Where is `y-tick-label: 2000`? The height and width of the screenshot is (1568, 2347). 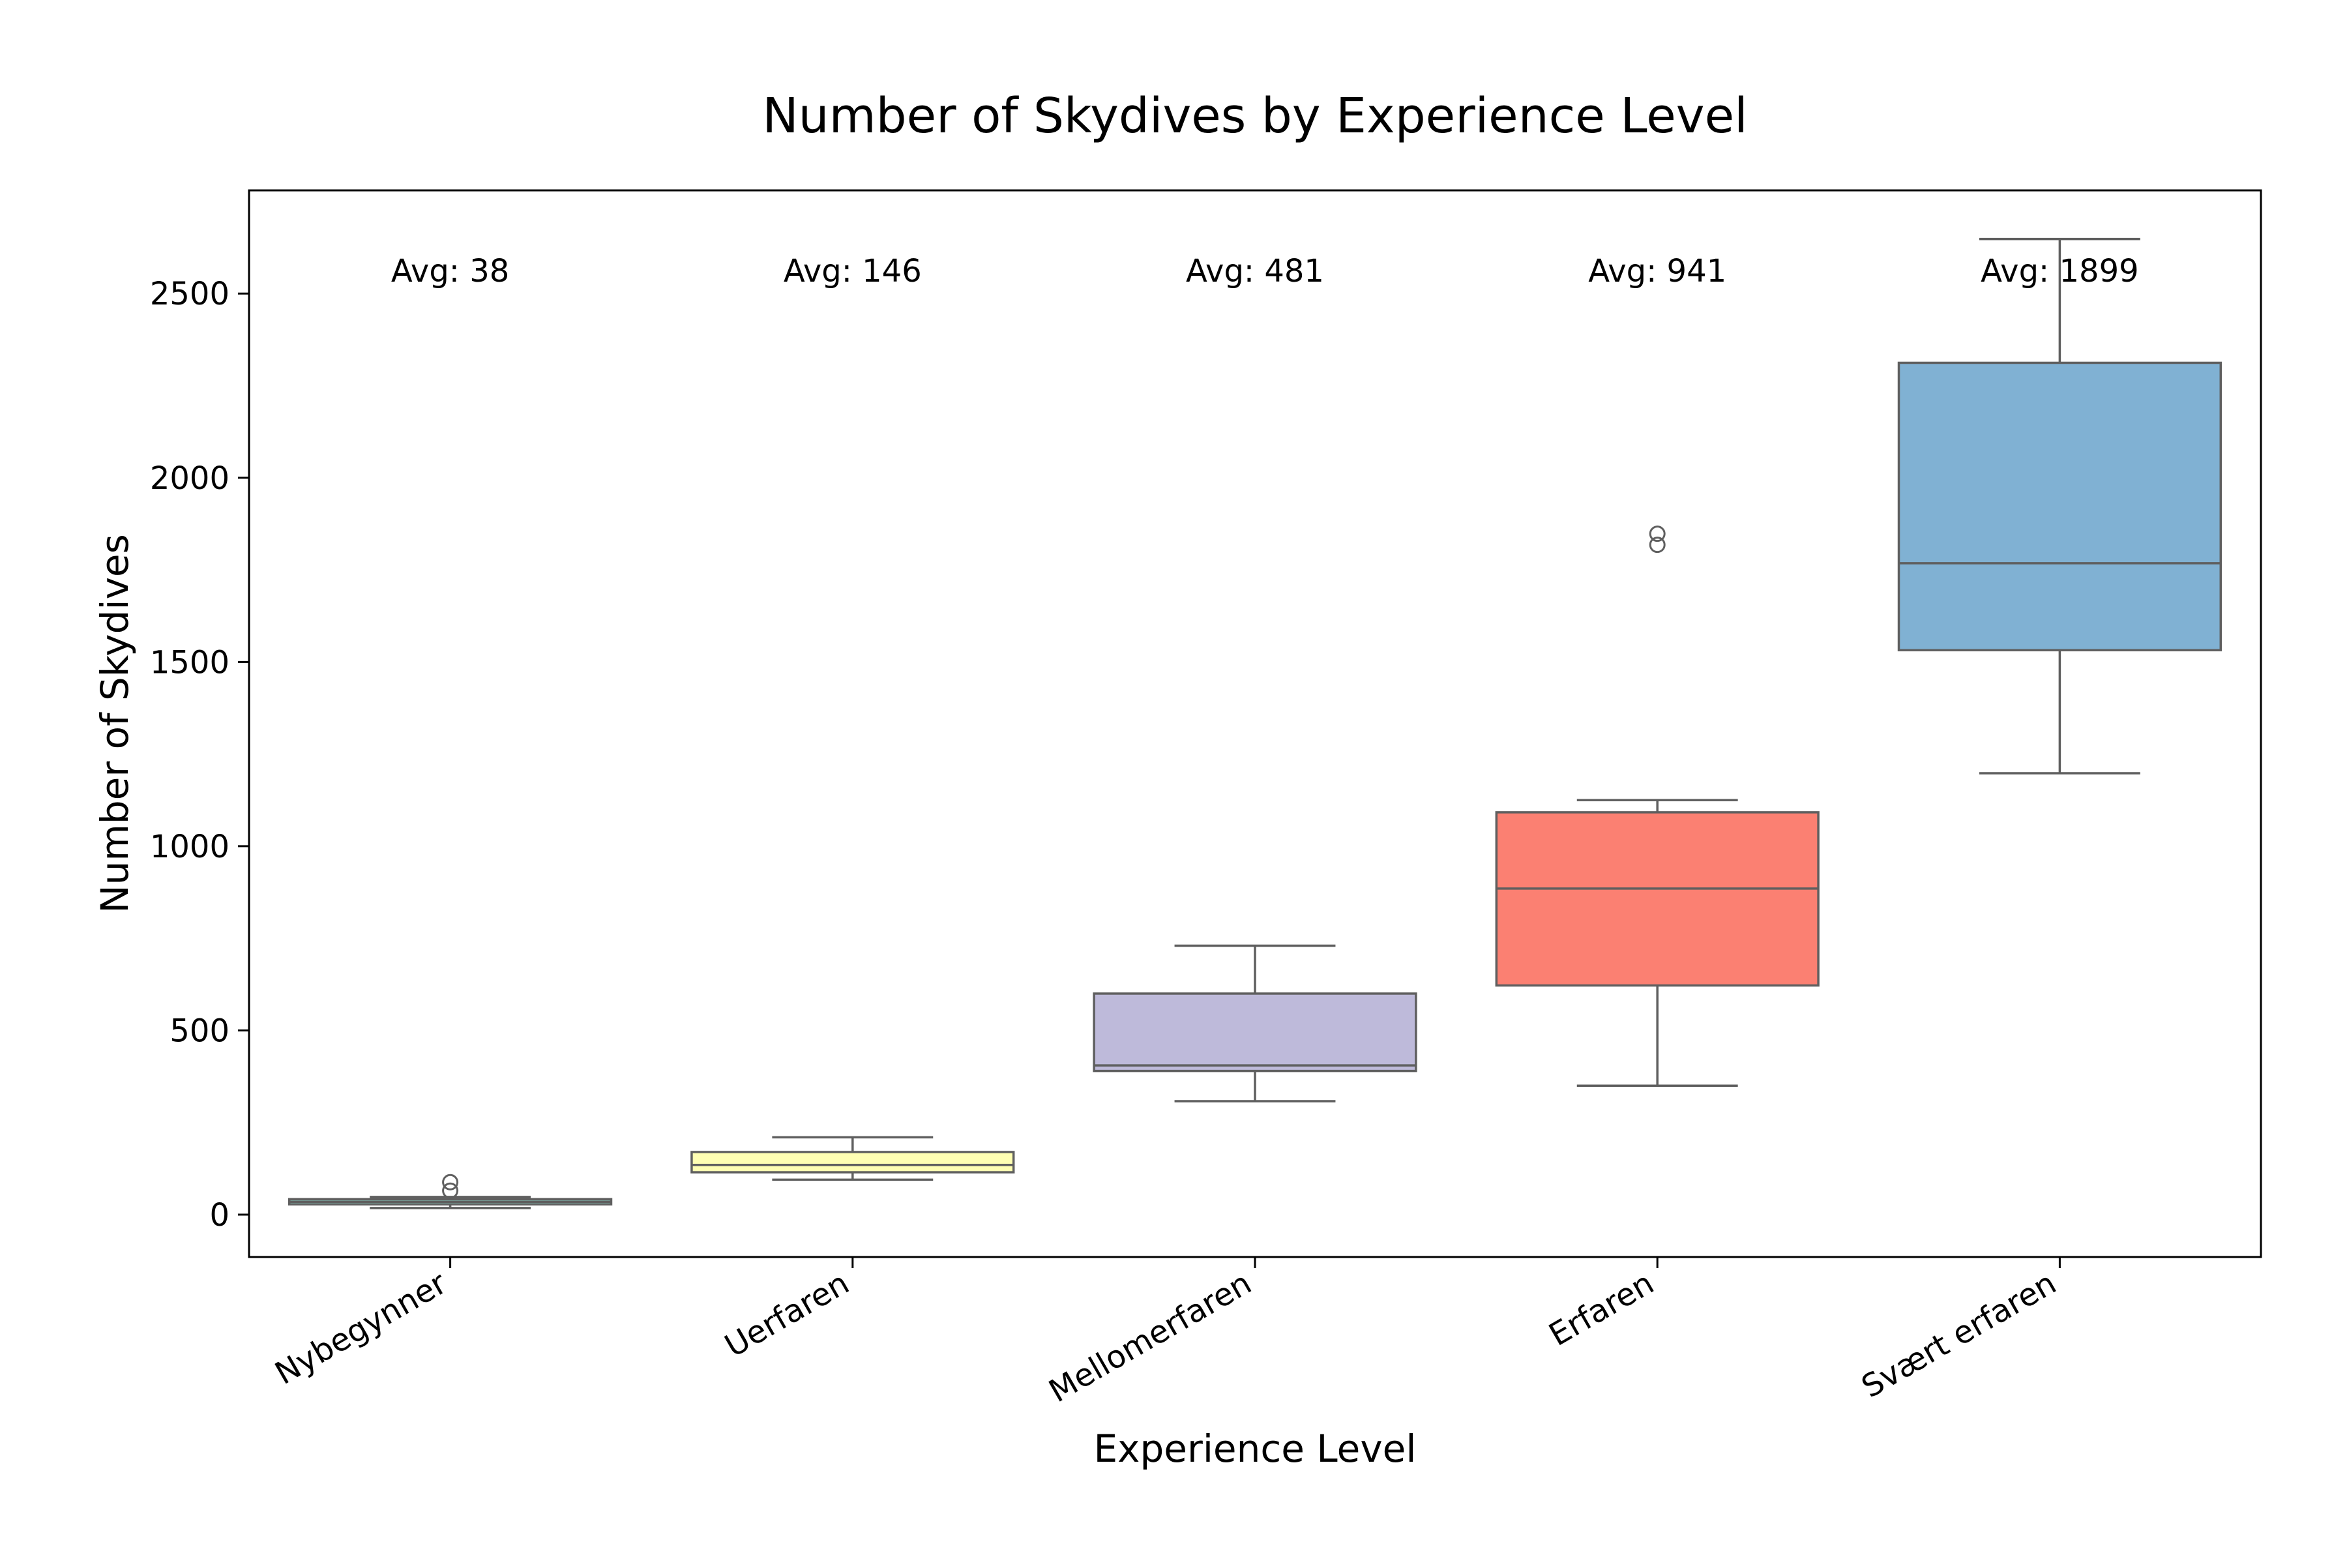 y-tick-label: 2000 is located at coordinates (189, 479).